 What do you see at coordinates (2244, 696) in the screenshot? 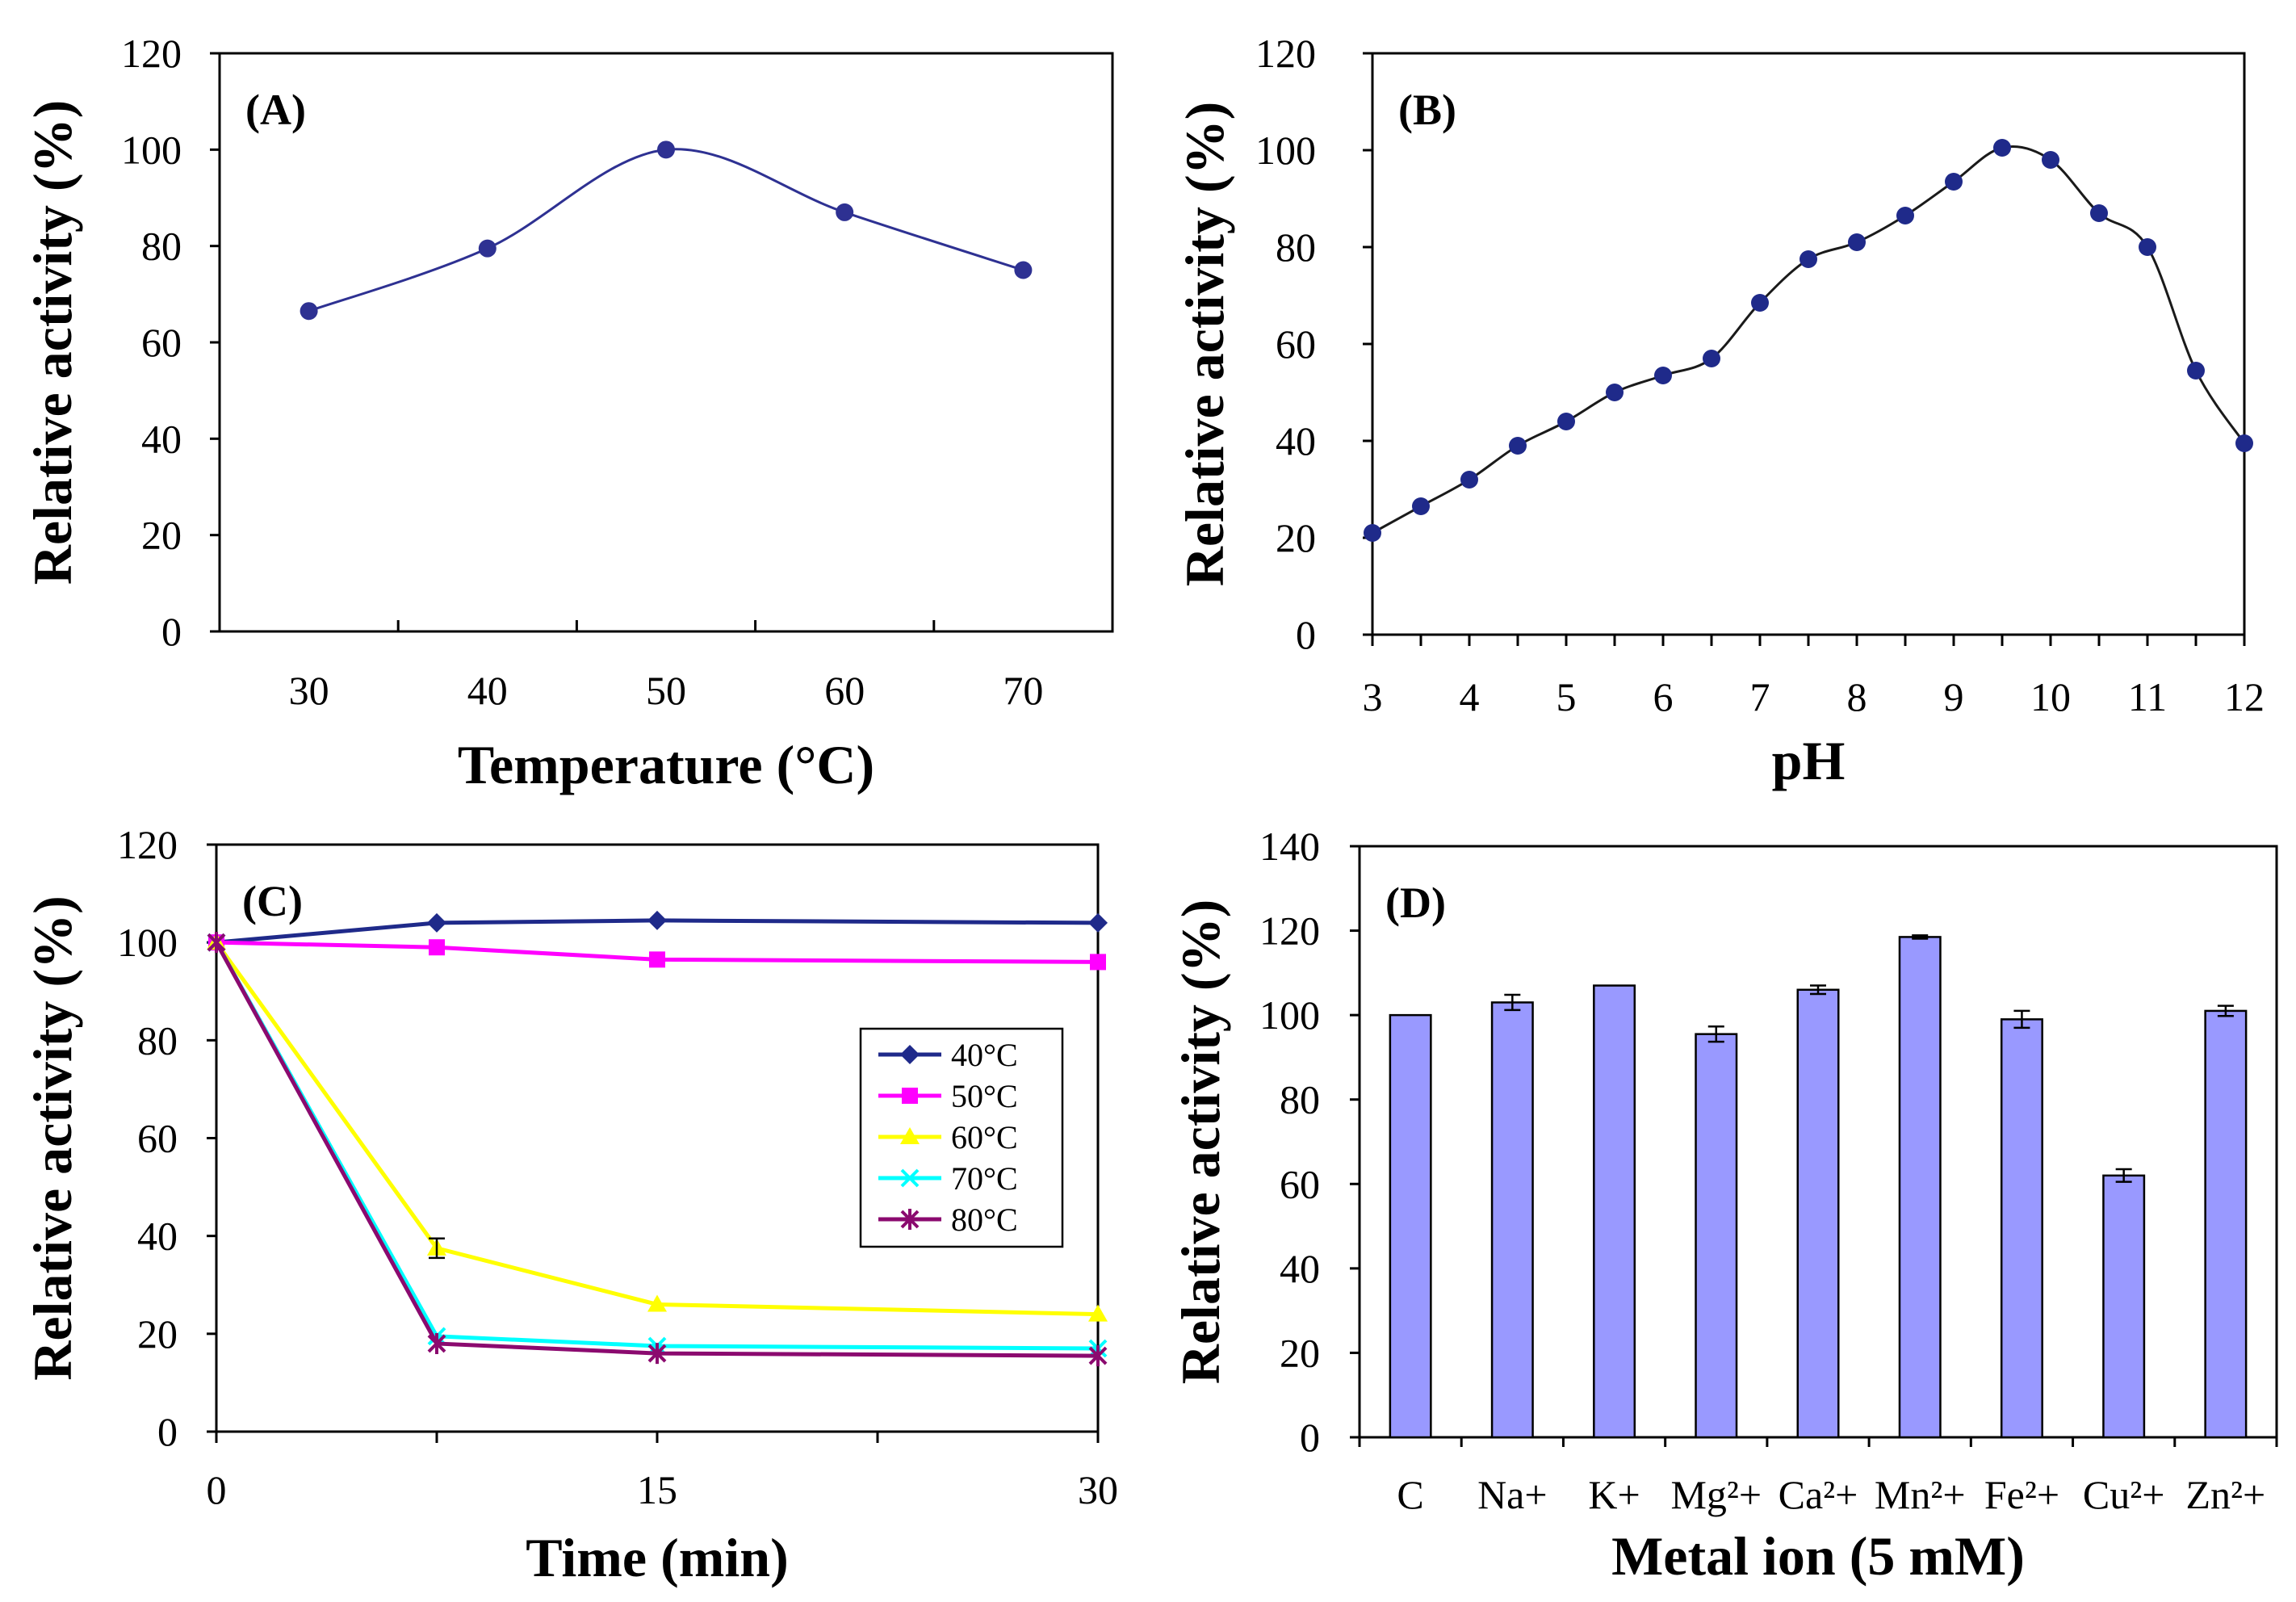
I see `x-tick-label: 12` at bounding box center [2244, 696].